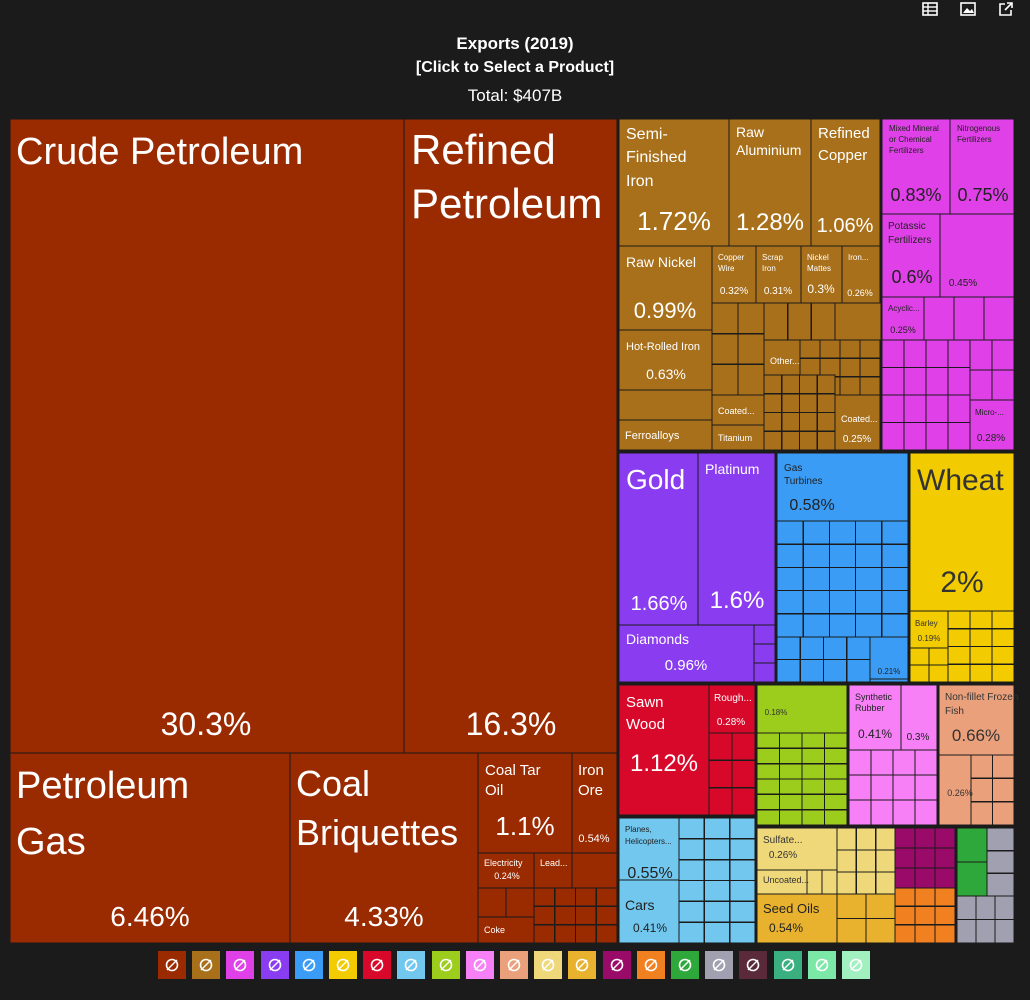 The image size is (1030, 1000). Describe the element at coordinates (649, 911) in the screenshot. I see `tile-cars` at that location.